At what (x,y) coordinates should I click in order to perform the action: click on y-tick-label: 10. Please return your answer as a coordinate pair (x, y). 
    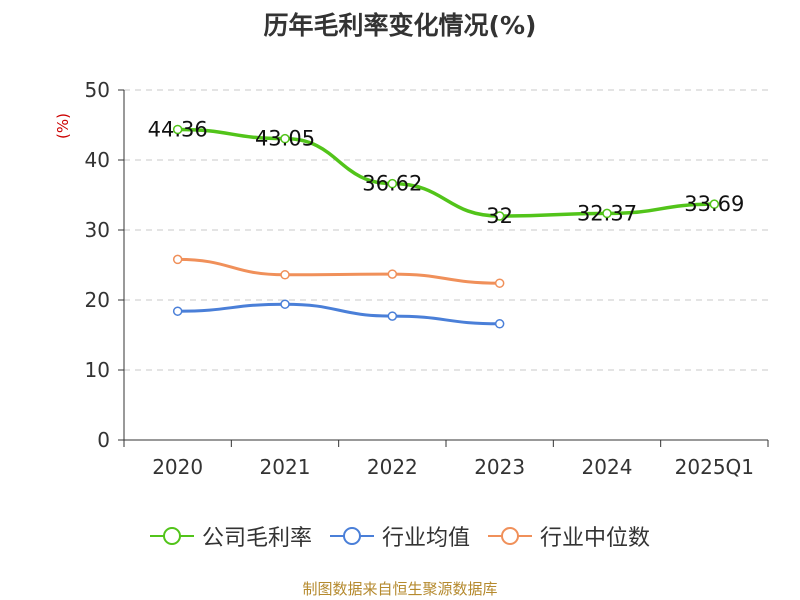
    Looking at the image, I should click on (97, 370).